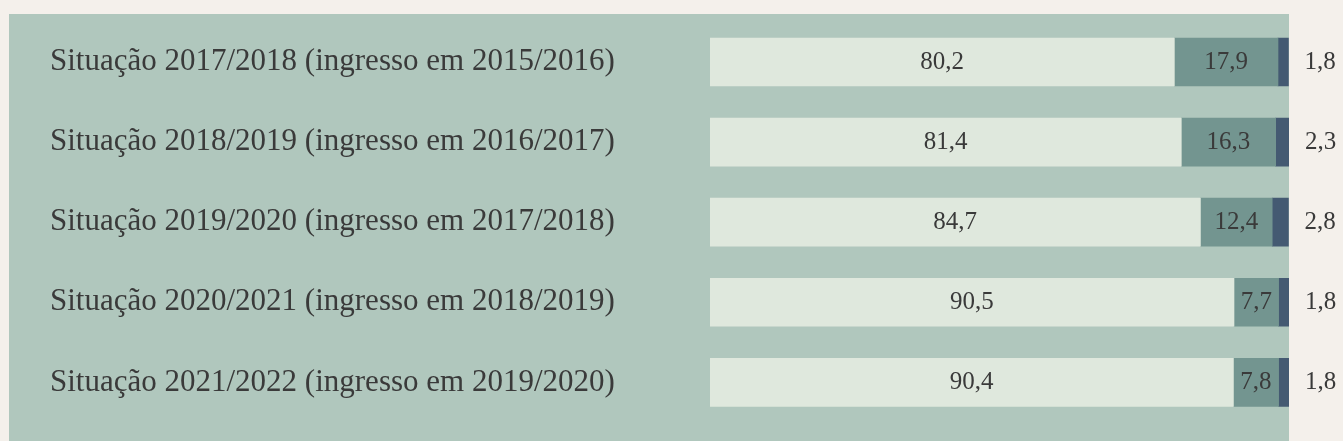  I want to click on data-label: 12,4, so click(1236, 220).